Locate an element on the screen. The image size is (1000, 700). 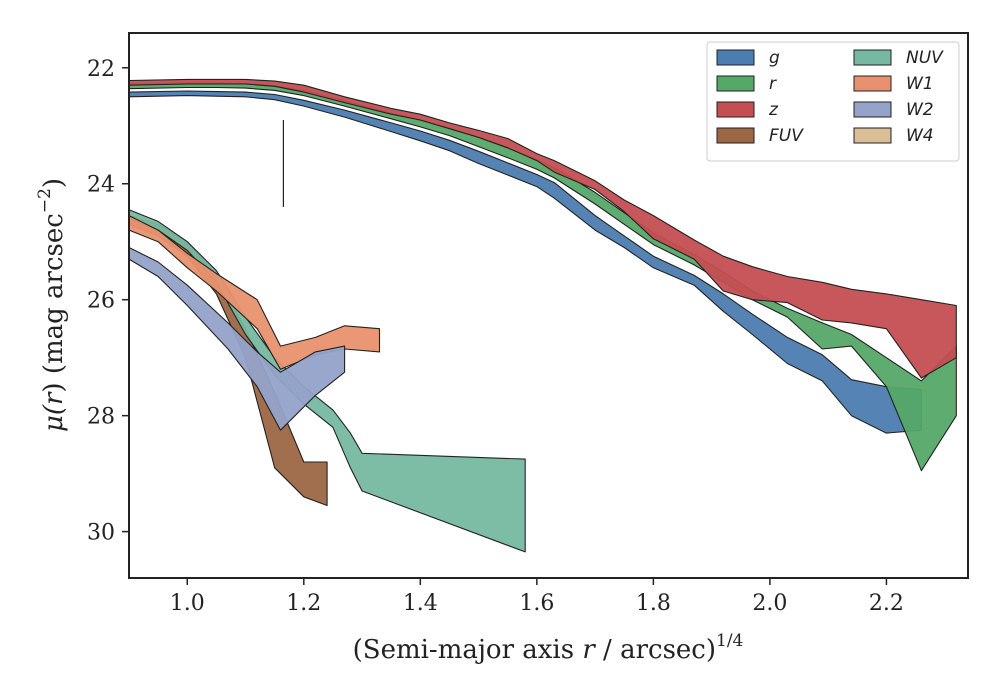
legend-item-fuv: FUV is located at coordinates (760, 136).